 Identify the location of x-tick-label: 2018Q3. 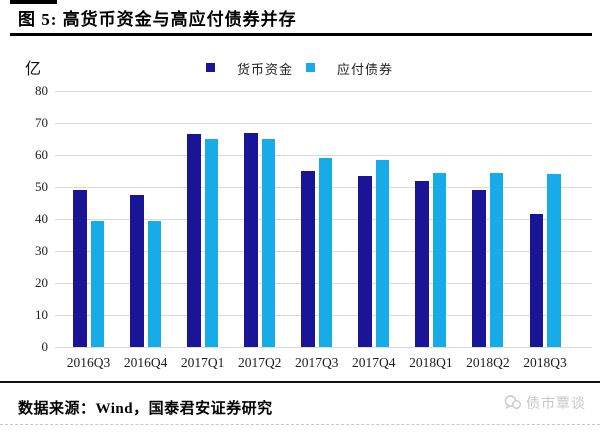
(545, 362).